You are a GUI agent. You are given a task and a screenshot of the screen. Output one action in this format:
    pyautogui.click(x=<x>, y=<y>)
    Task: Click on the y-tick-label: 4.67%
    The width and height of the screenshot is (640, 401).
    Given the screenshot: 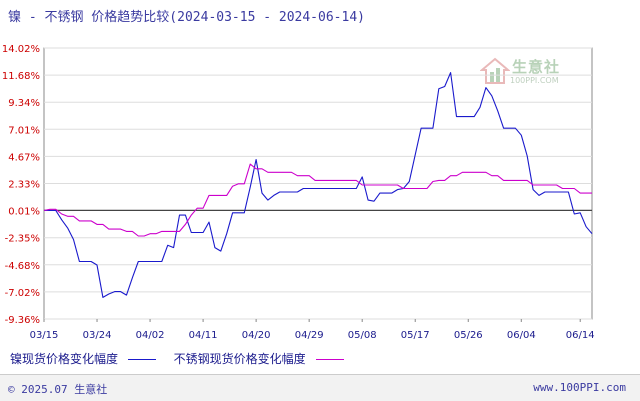 What is the action you would take?
    pyautogui.click(x=24, y=157)
    